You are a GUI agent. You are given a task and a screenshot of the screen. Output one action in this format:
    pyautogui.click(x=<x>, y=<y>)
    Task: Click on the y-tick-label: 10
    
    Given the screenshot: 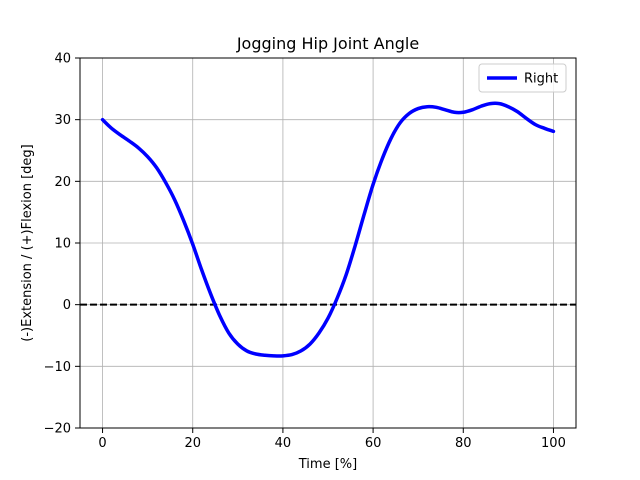 What is the action you would take?
    pyautogui.click(x=62, y=244)
    